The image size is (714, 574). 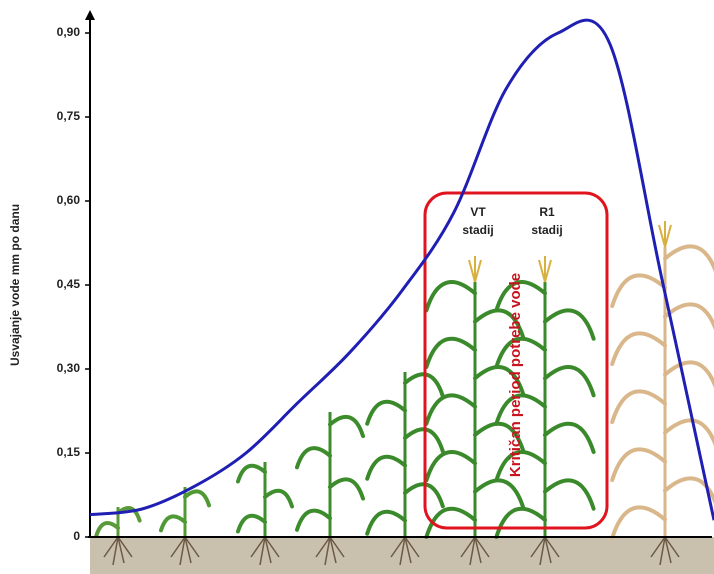 What do you see at coordinates (90, 15) in the screenshot?
I see `y-axis-arrow` at bounding box center [90, 15].